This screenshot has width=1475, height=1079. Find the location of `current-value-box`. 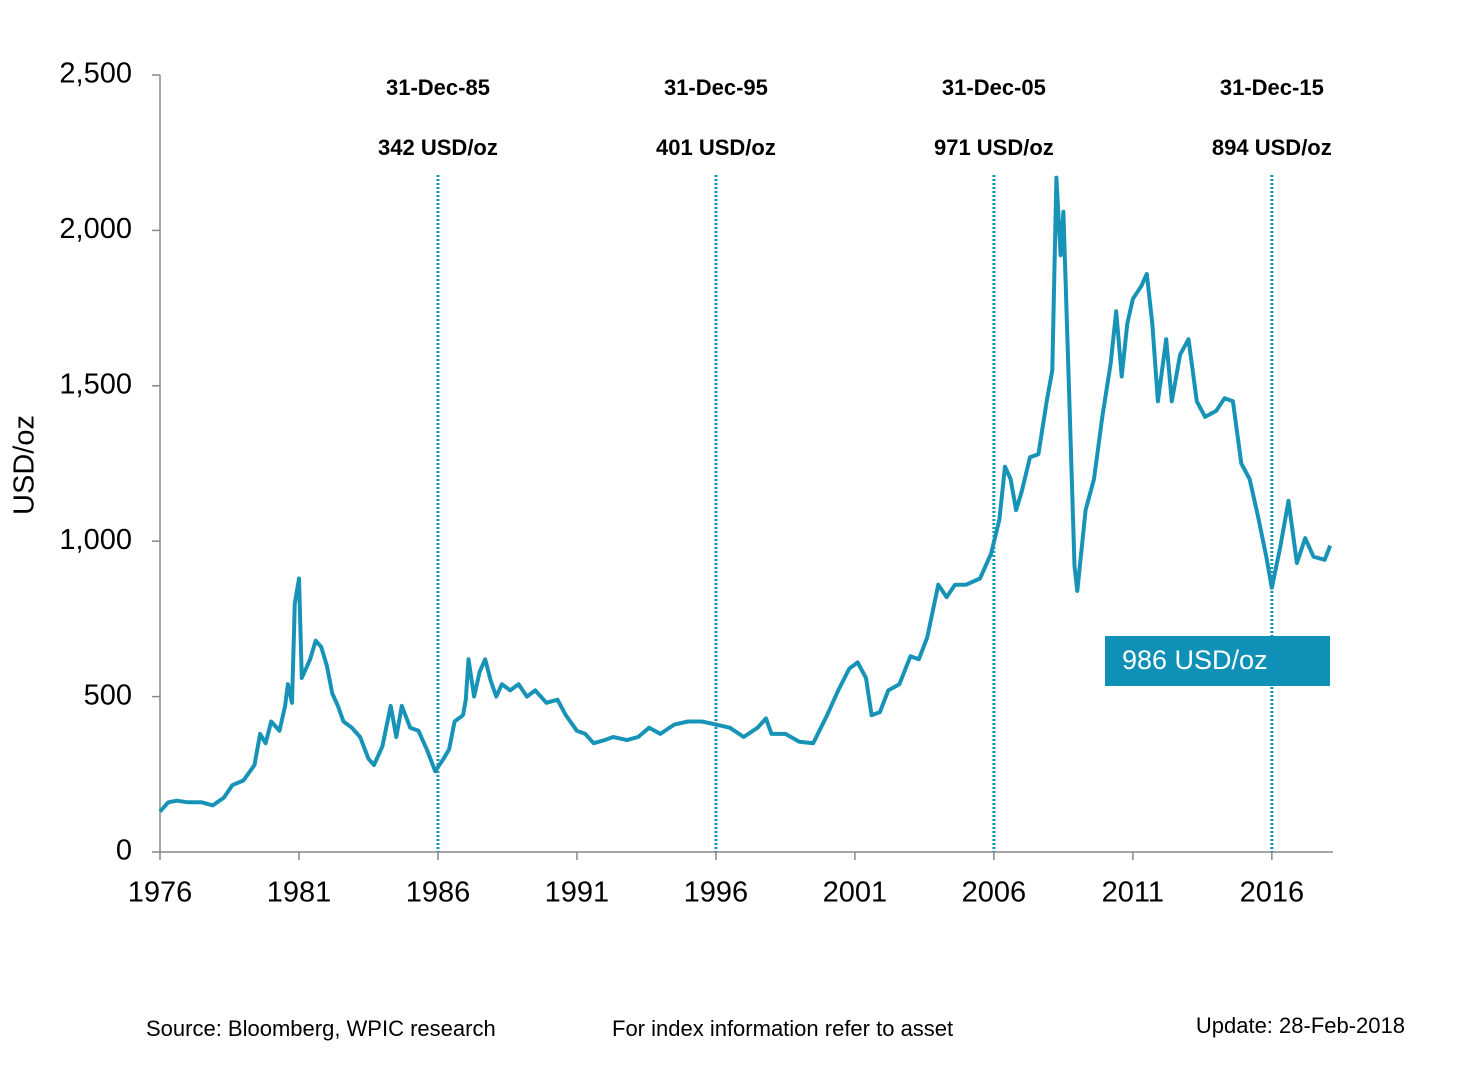

current-value-box is located at coordinates (1217, 661).